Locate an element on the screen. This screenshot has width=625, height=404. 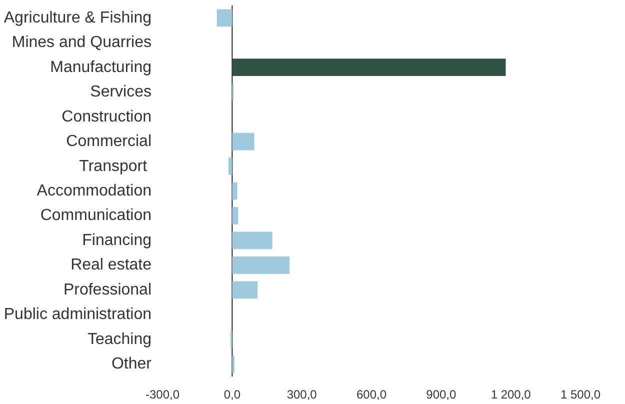
y-tick-label: Commercial is located at coordinates (109, 141).